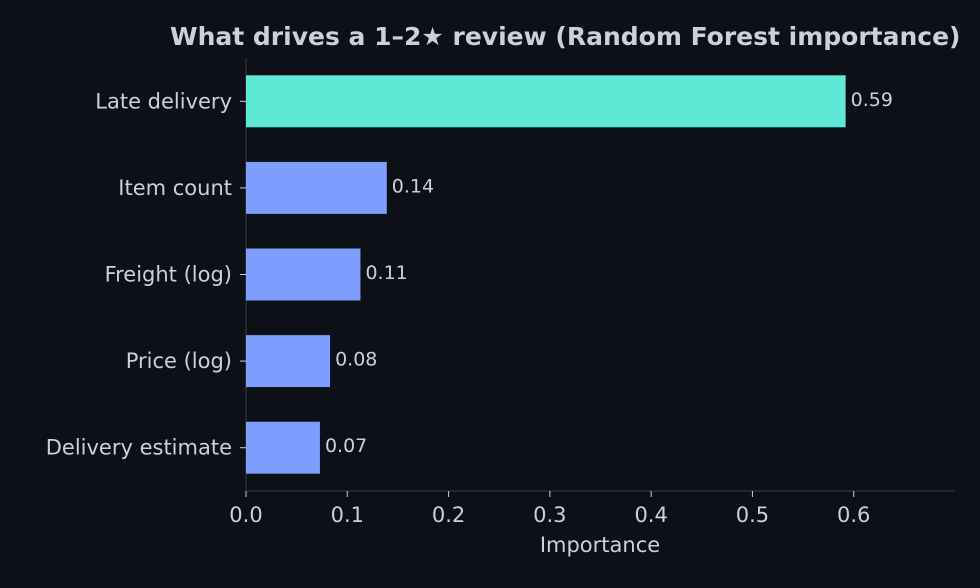  I want to click on value-label: 0.07, so click(346, 446).